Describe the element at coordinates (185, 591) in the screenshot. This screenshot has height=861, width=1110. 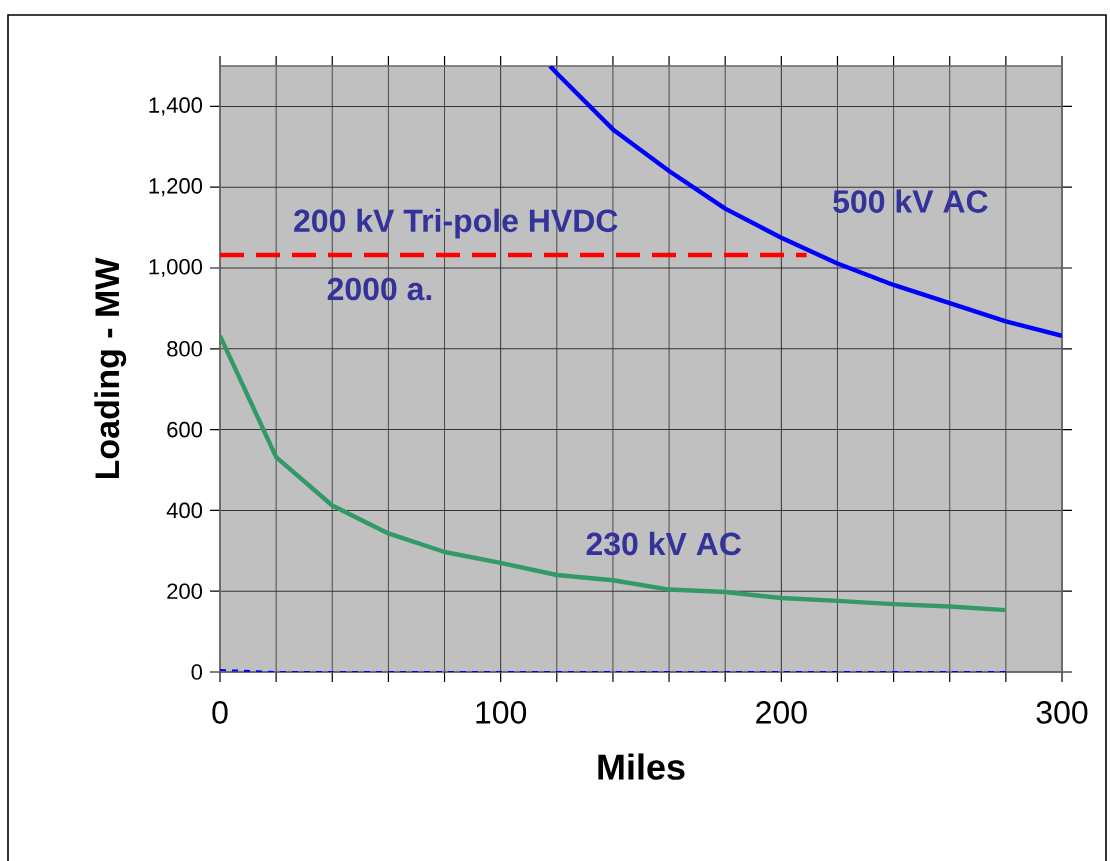
I see `y-tick-label: 200` at that location.